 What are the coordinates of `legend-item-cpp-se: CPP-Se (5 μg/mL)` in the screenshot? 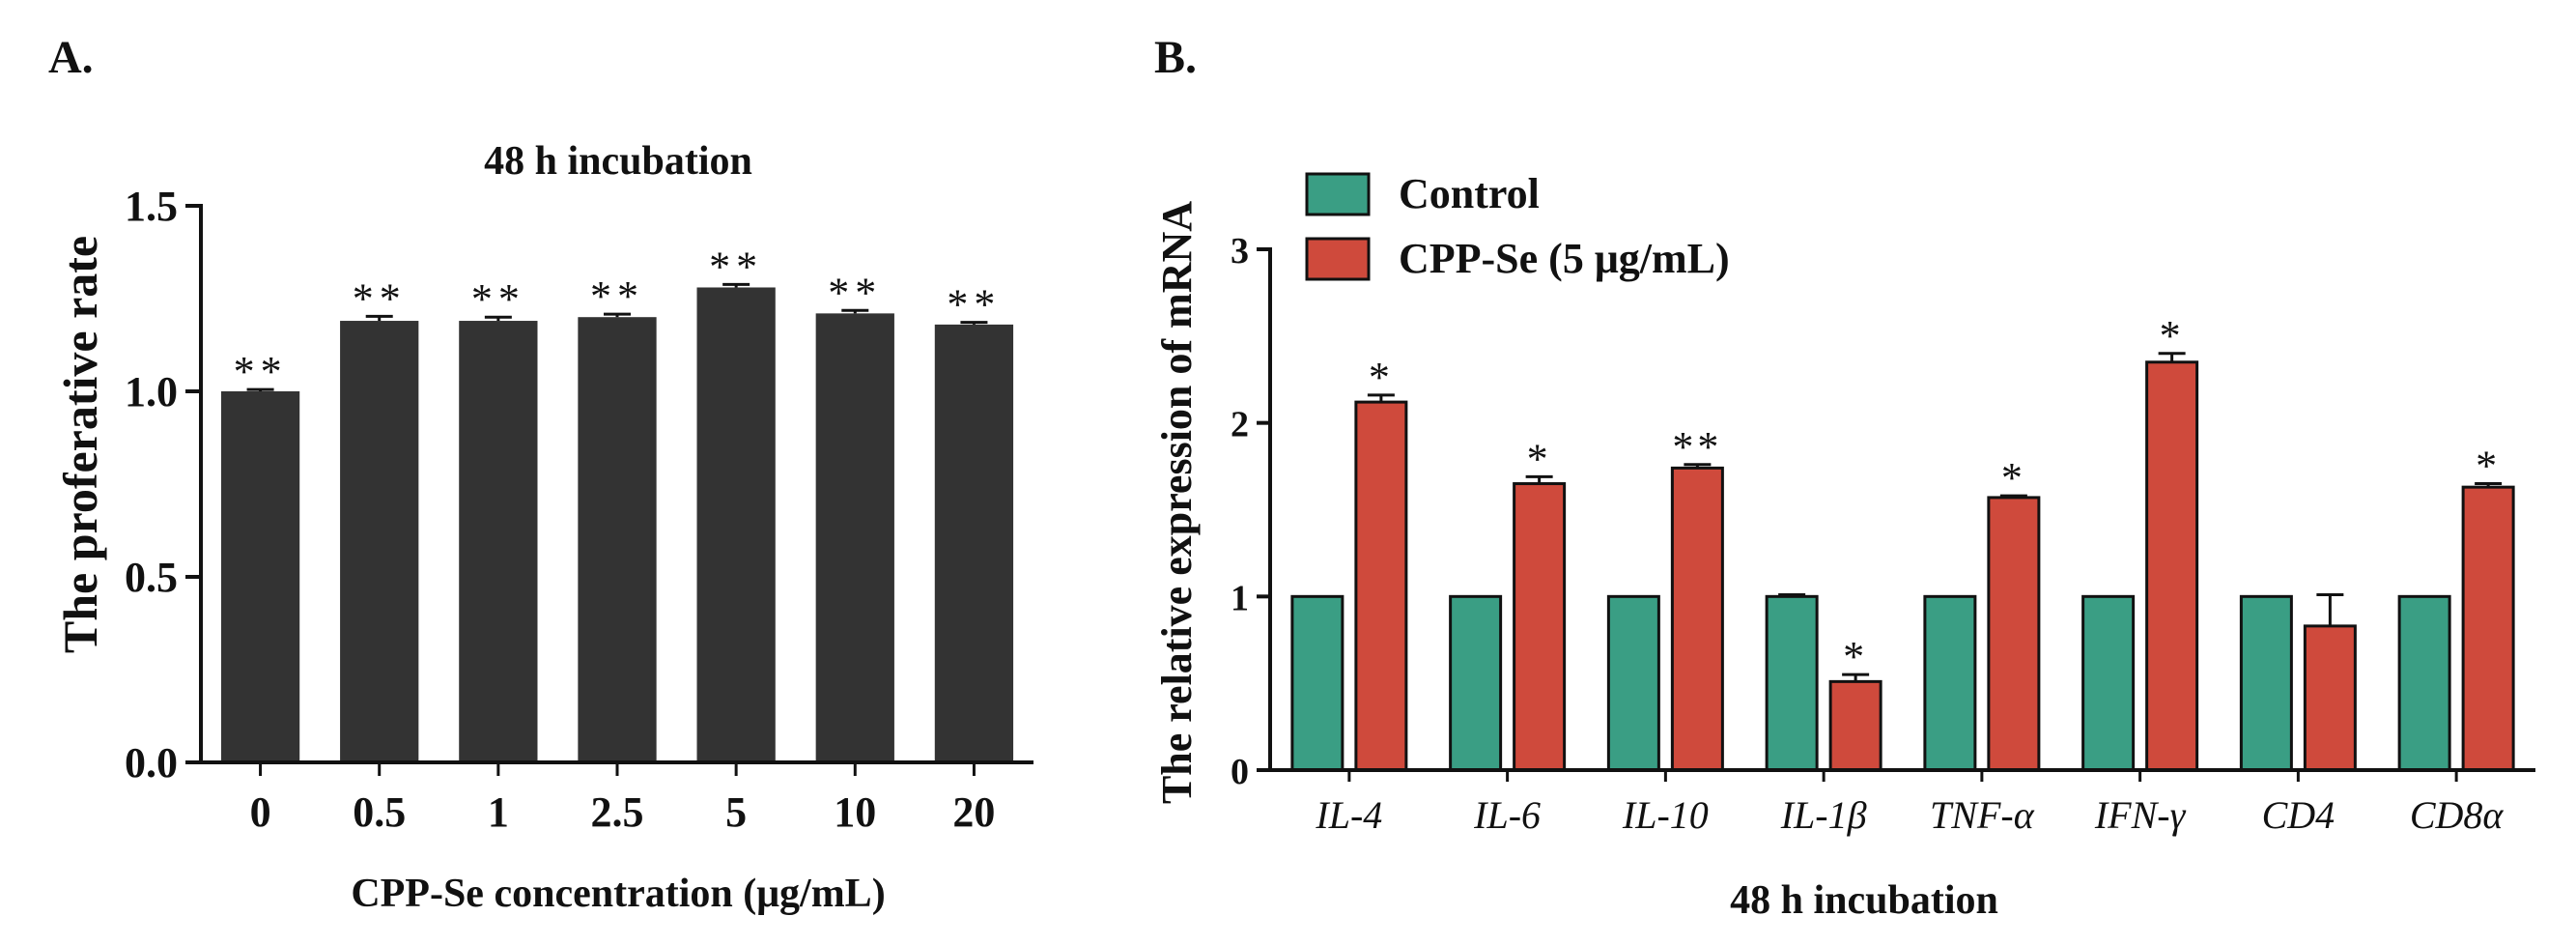 It's located at (1517, 258).